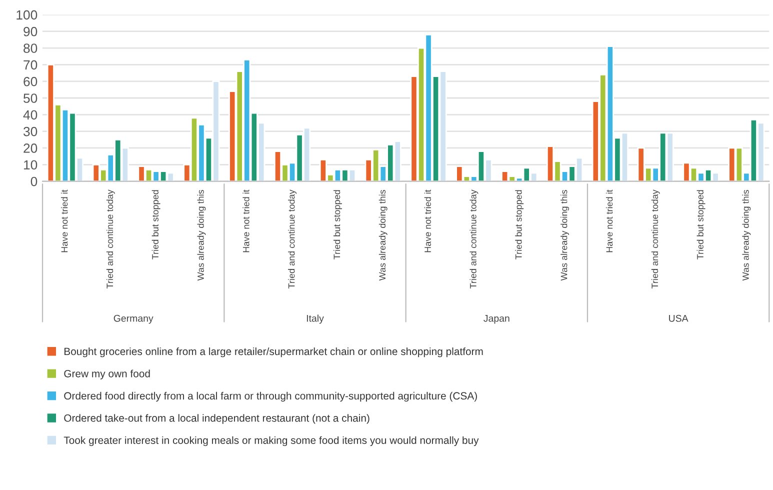 This screenshot has height=490, width=773. Describe the element at coordinates (217, 419) in the screenshot. I see `legend-label: Ordered take-out from a local independent restaurant (not a chain)` at that location.